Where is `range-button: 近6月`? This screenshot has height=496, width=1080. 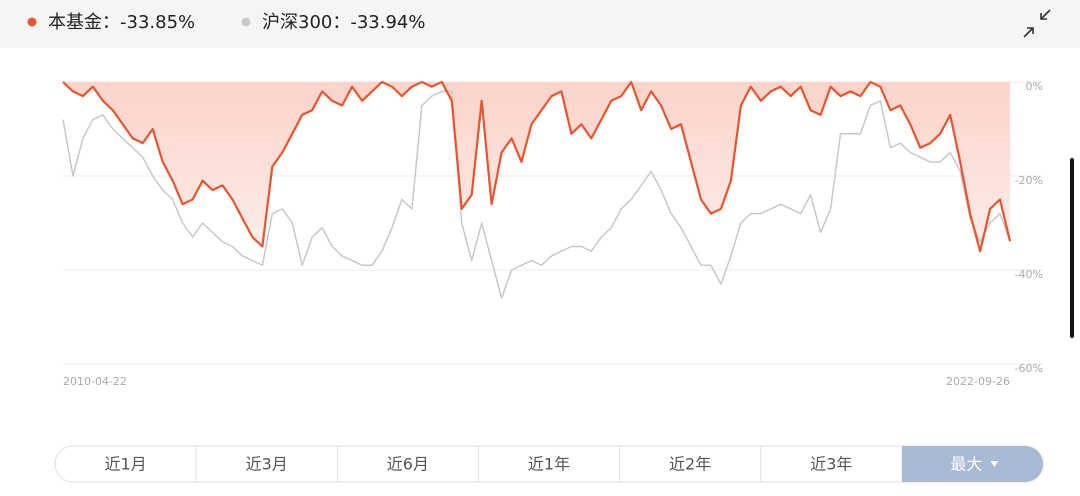
range-button: 近6月 is located at coordinates (408, 464).